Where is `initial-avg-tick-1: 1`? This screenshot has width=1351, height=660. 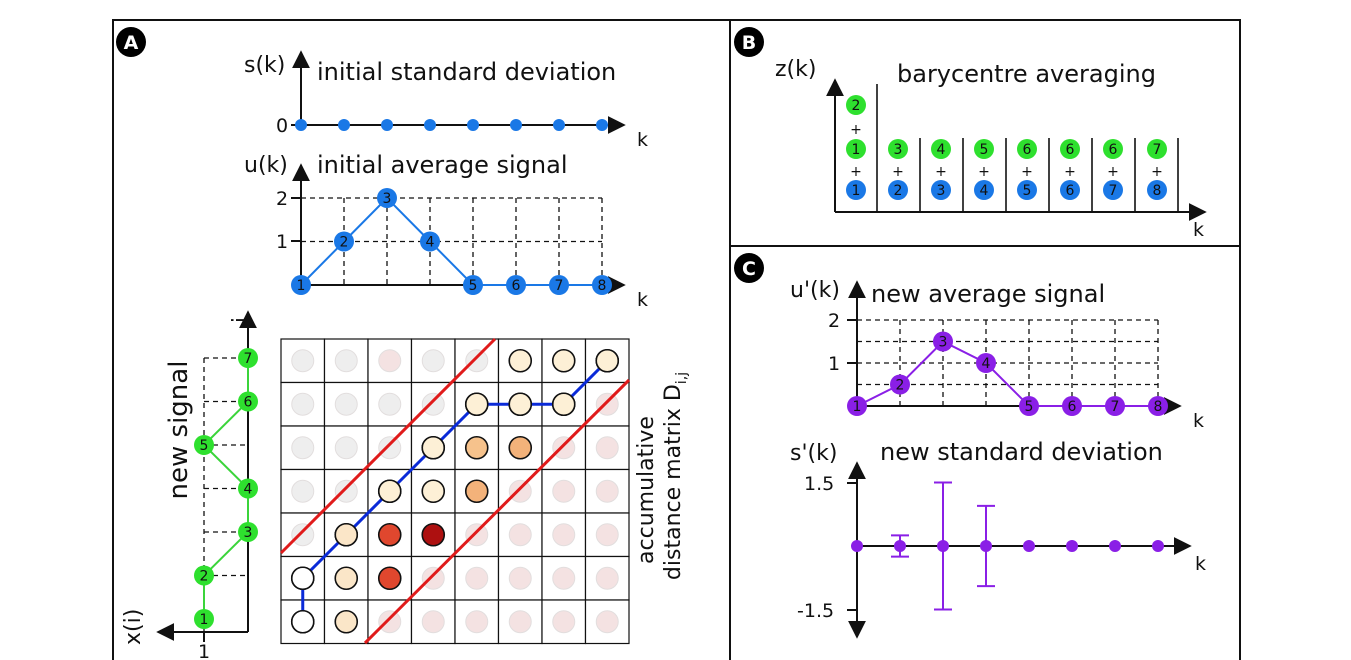
initial-avg-tick-1: 1 is located at coordinates (282, 242).